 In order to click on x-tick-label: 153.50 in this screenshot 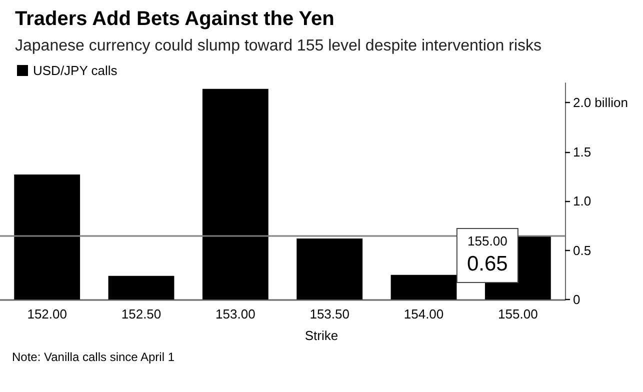, I will do `click(330, 314)`.